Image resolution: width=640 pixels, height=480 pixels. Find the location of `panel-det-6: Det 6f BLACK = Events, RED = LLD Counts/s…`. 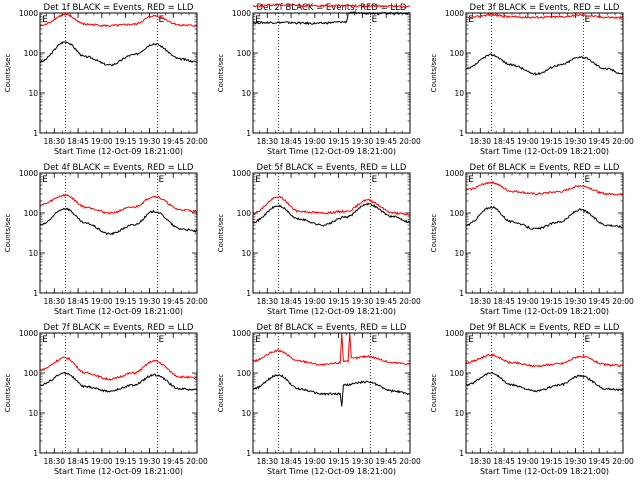

panel-det-6: Det 6f BLACK = Events, RED = LLD Counts/s… is located at coordinates (532, 239).